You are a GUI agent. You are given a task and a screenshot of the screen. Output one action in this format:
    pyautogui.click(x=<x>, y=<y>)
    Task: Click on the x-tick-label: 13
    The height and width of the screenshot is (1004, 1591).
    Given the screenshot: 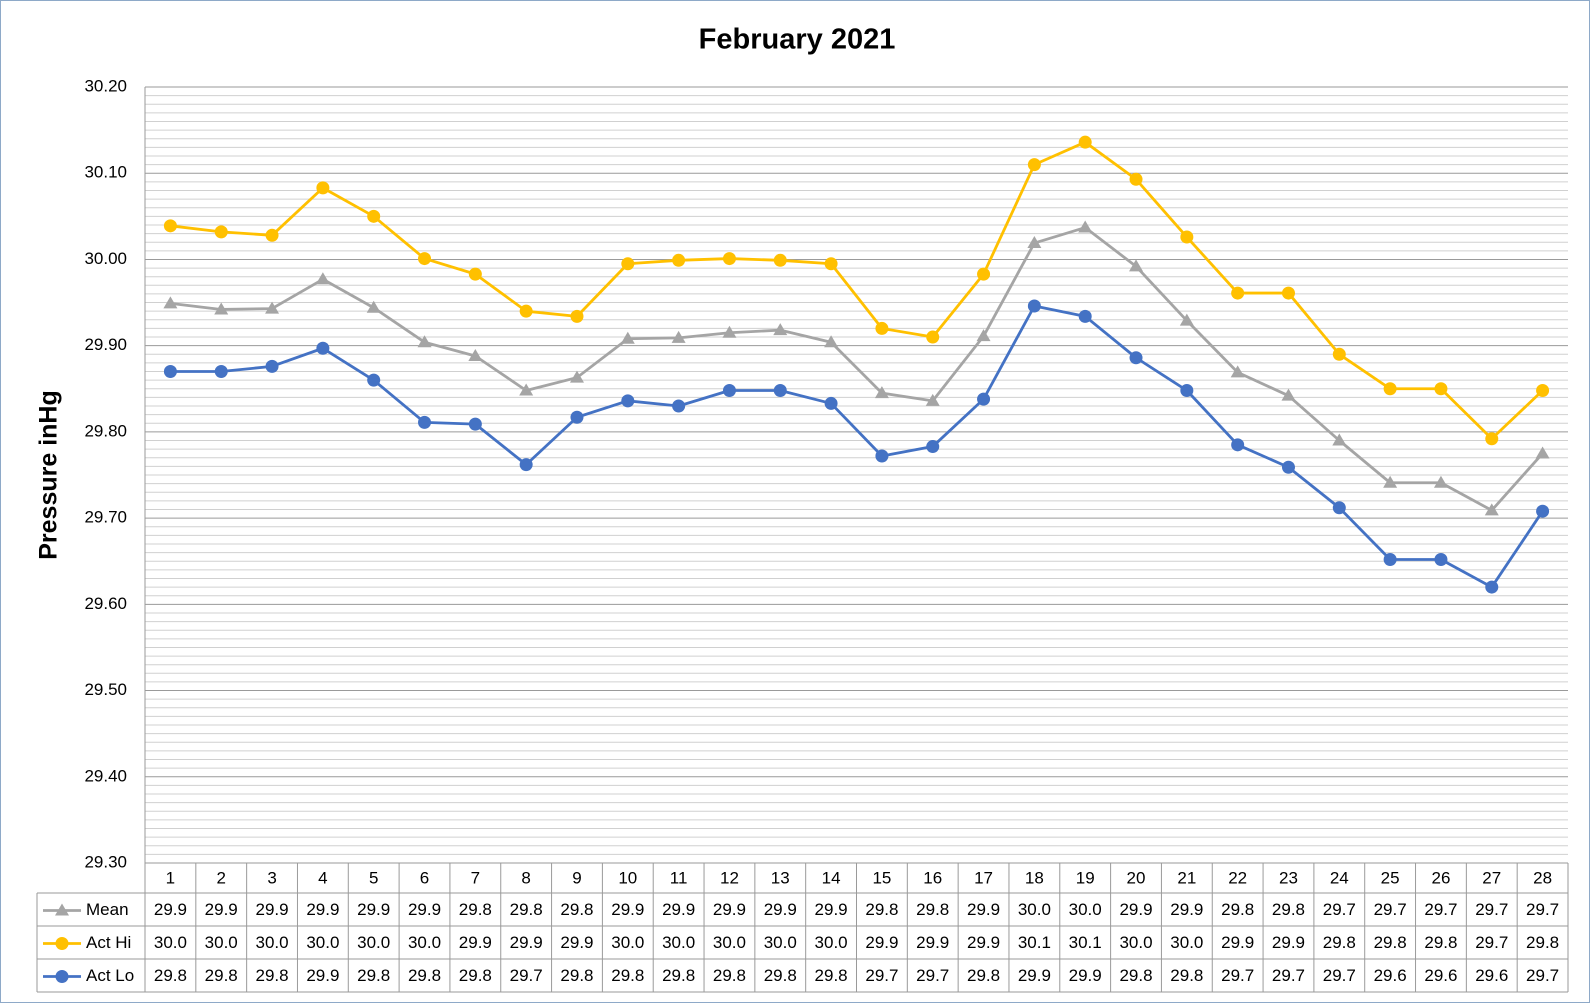 What is the action you would take?
    pyautogui.click(x=780, y=877)
    